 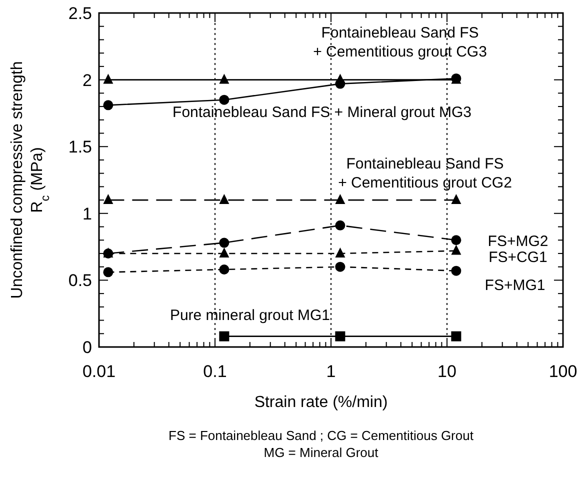 What do you see at coordinates (518, 241) in the screenshot?
I see `annotation: FS+MG2` at bounding box center [518, 241].